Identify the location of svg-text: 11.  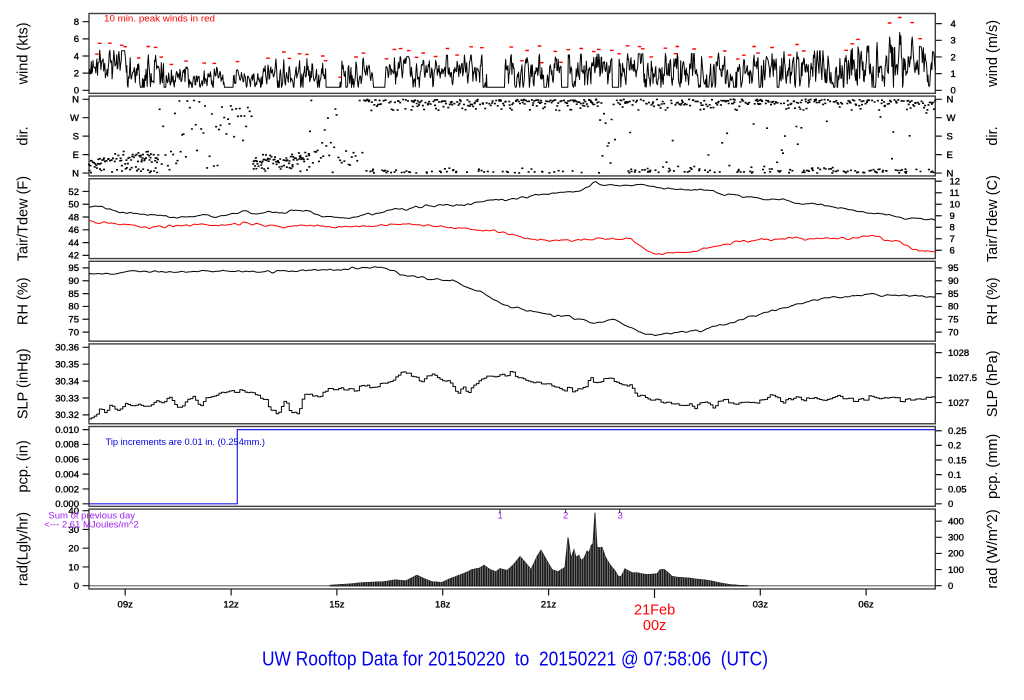
(955, 193).